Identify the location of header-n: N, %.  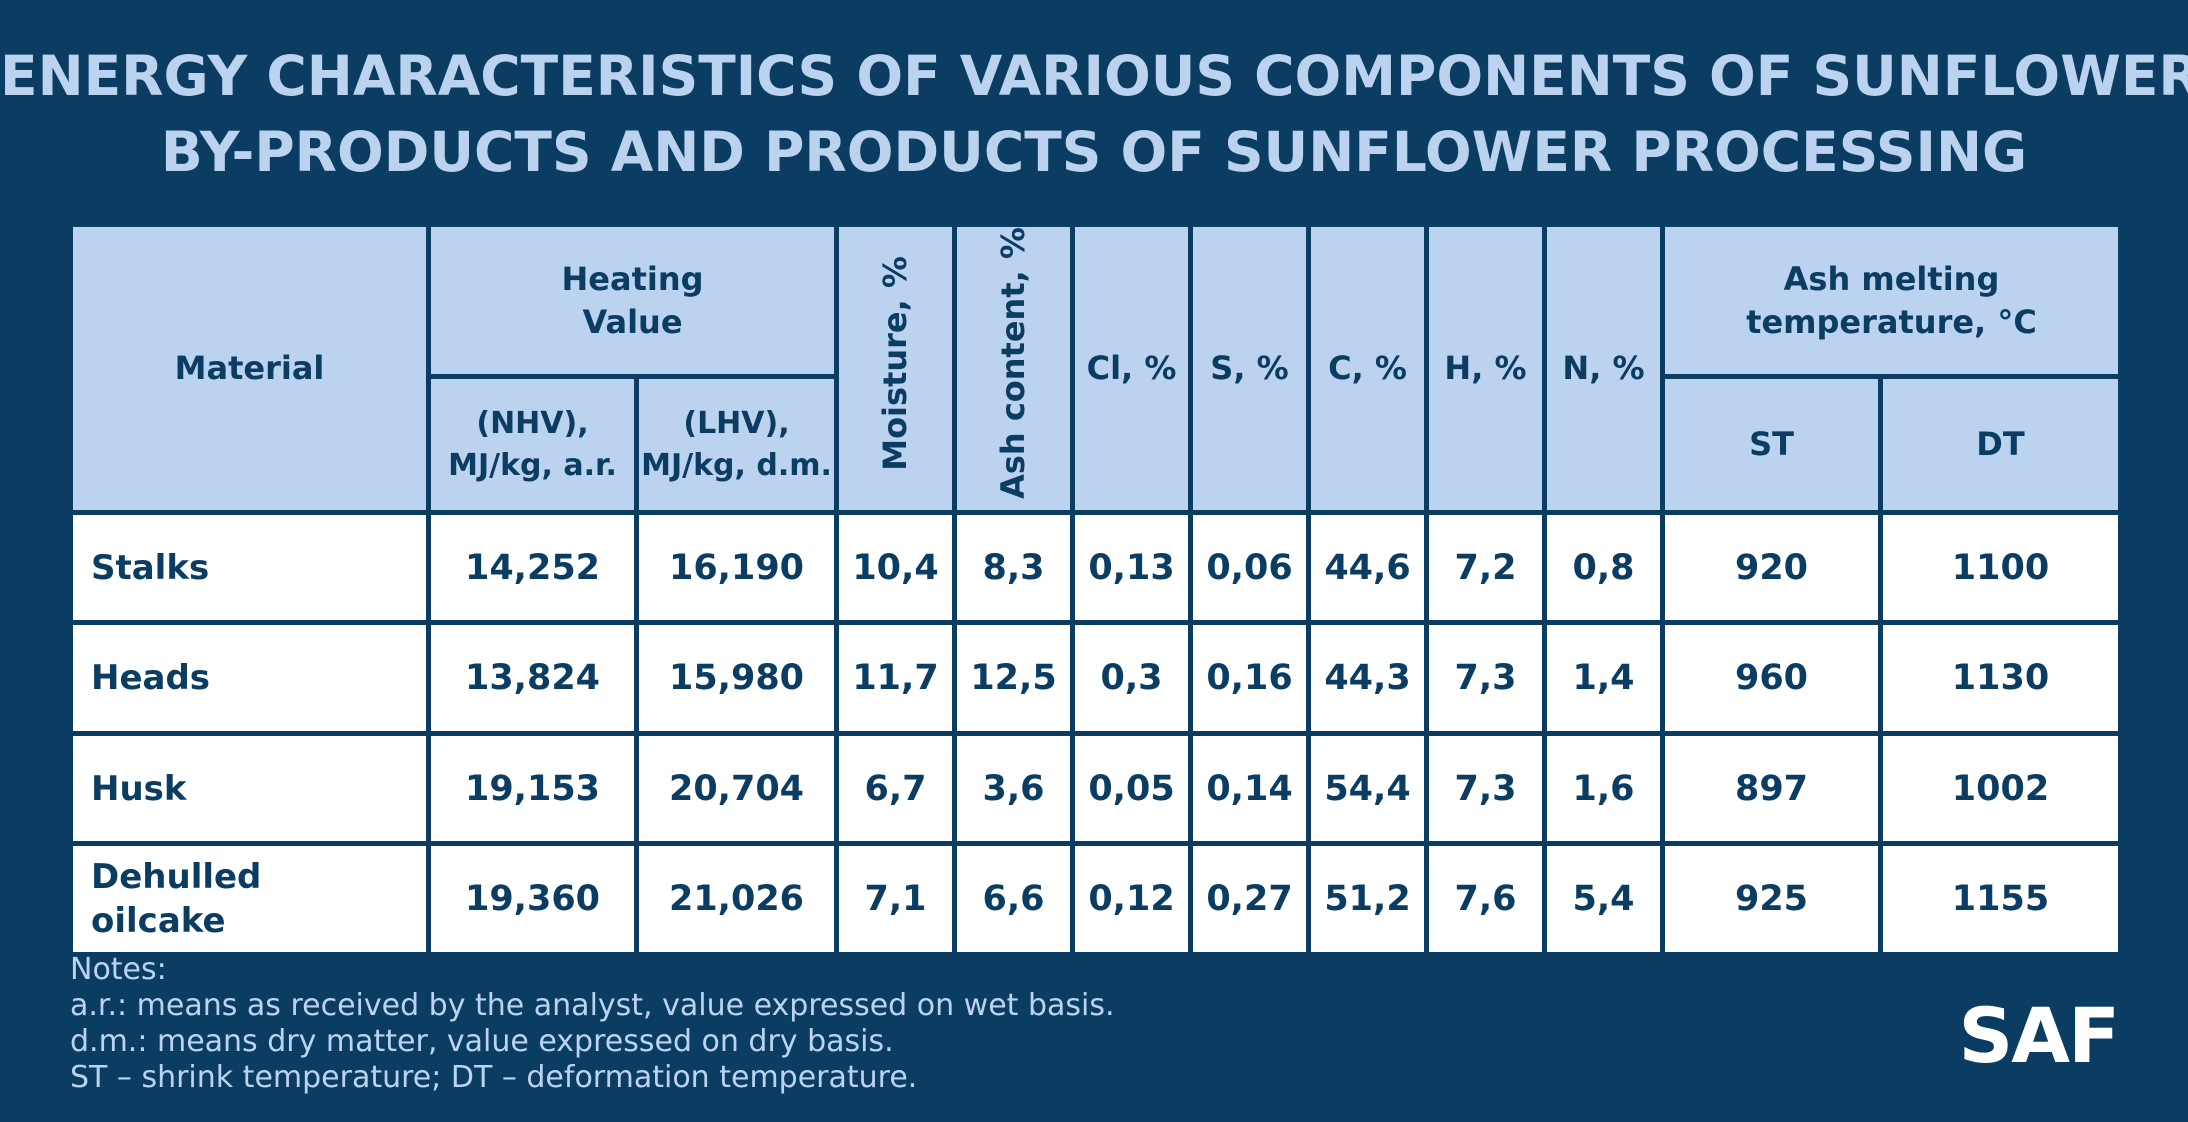
(1603, 368).